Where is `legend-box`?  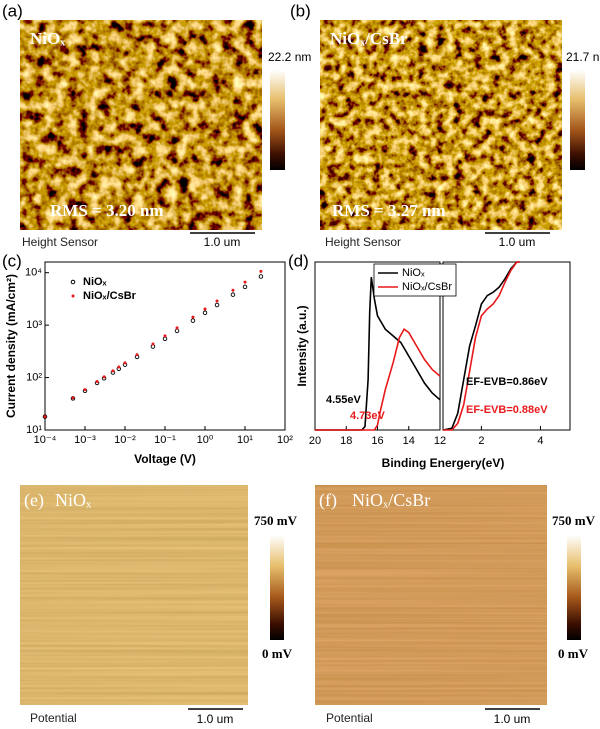
legend-box is located at coordinates (415, 280).